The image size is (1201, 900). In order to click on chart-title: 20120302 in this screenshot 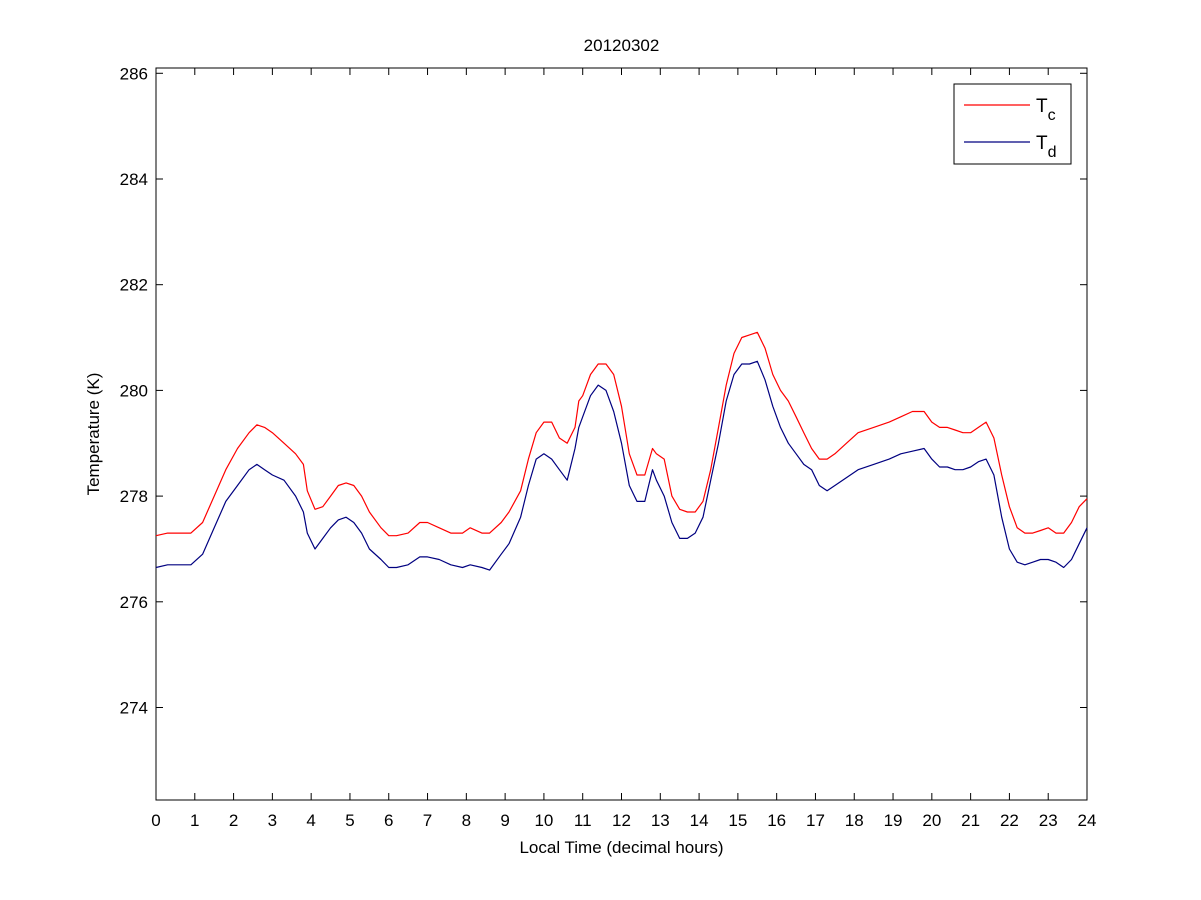, I will do `click(622, 45)`.